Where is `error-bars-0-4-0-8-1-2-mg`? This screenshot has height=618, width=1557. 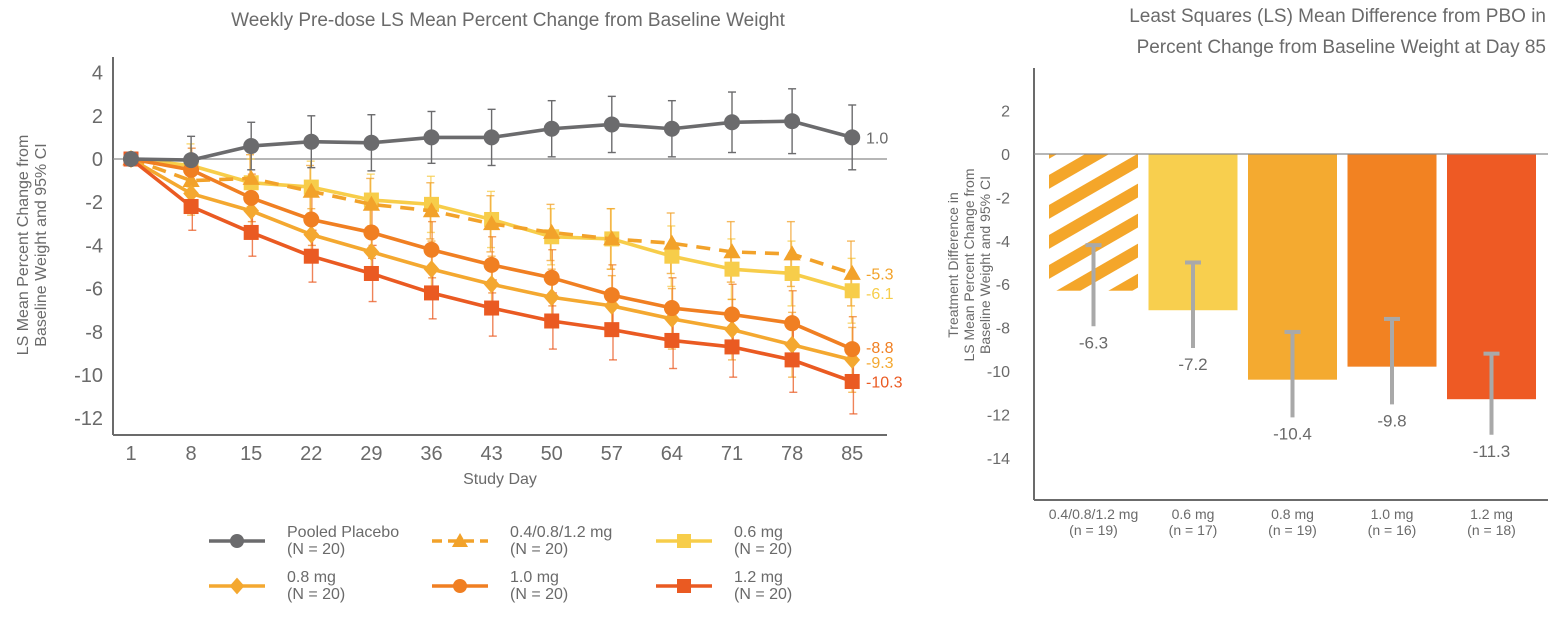
error-bars-0-4-0-8-1-2-mg is located at coordinates (520, 230).